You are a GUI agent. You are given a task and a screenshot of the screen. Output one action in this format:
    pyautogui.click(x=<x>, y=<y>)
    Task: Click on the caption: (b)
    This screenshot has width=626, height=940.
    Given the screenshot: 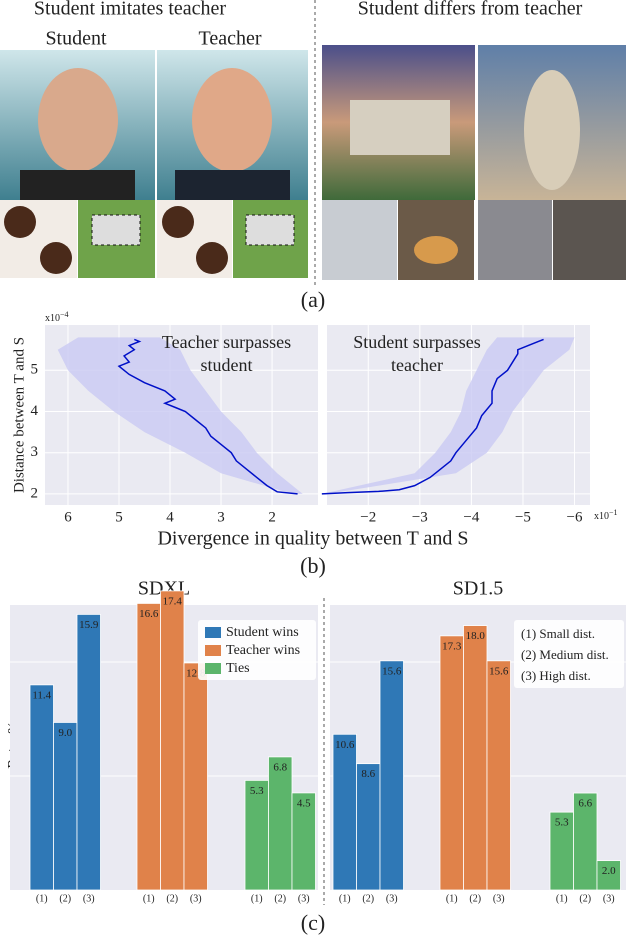 What is the action you would take?
    pyautogui.click(x=313, y=565)
    